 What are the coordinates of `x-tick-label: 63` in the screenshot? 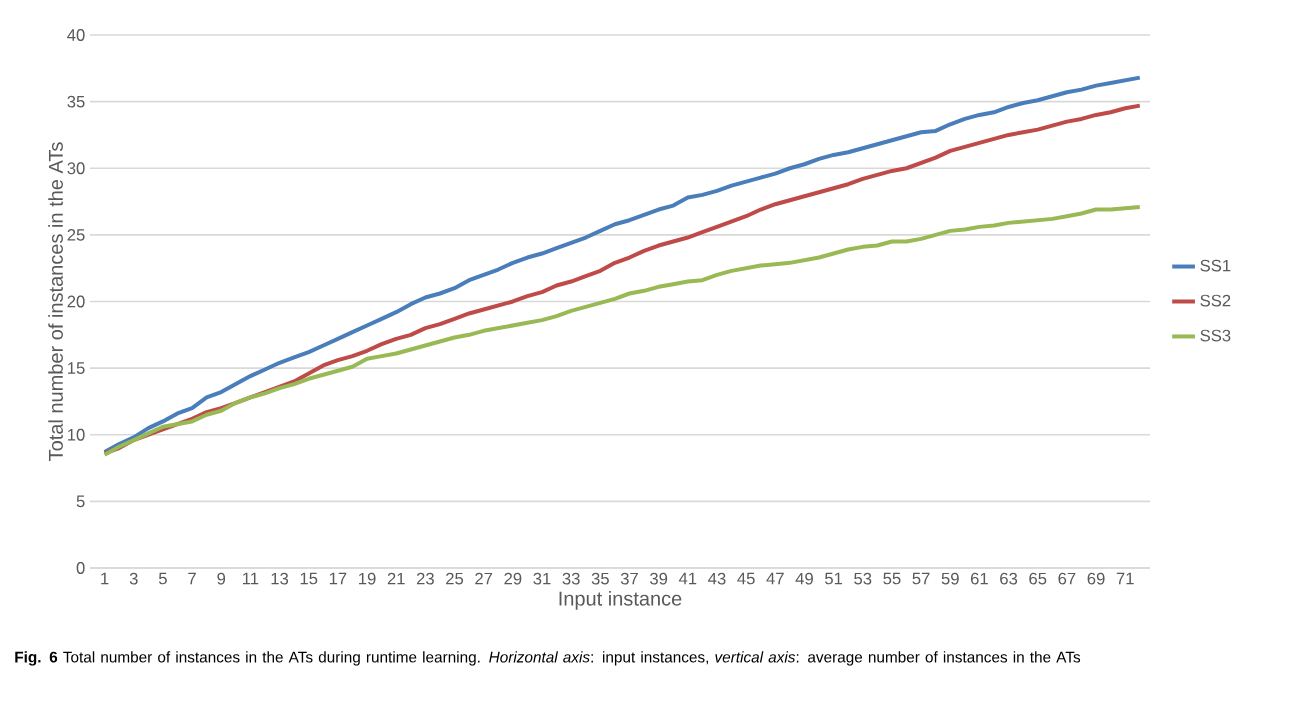 It's located at (1009, 578).